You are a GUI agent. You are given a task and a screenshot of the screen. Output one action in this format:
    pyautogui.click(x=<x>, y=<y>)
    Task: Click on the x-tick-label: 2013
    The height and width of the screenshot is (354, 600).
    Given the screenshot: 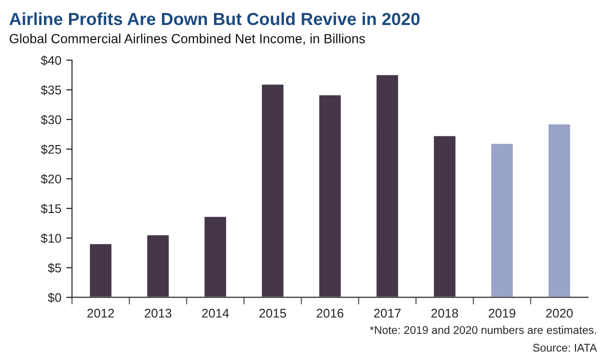 What is the action you would take?
    pyautogui.click(x=158, y=313)
    